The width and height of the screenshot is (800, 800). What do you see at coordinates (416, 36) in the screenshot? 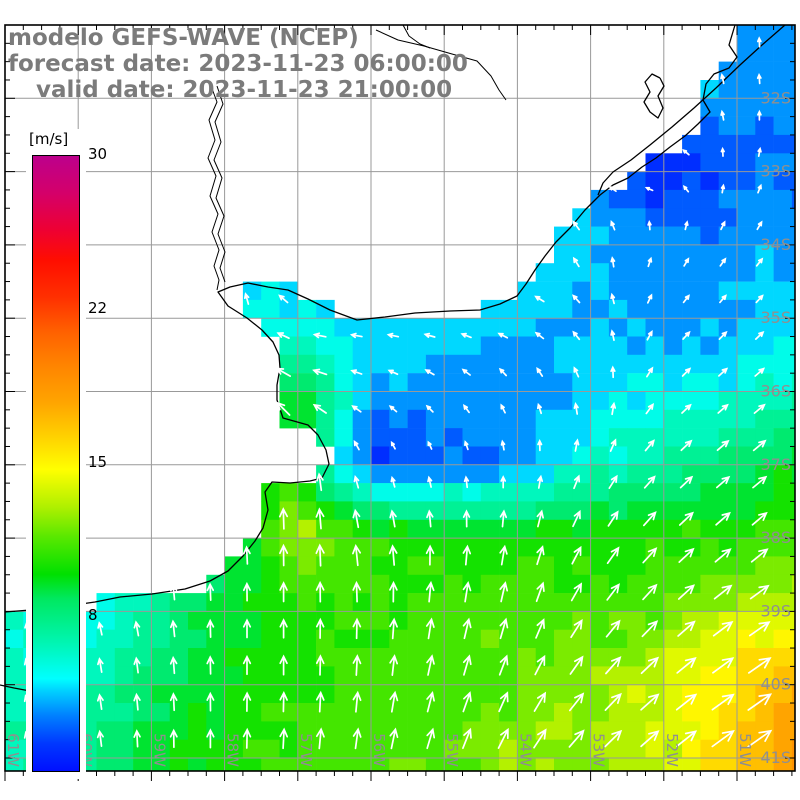
I see `river-negro-branch` at bounding box center [416, 36].